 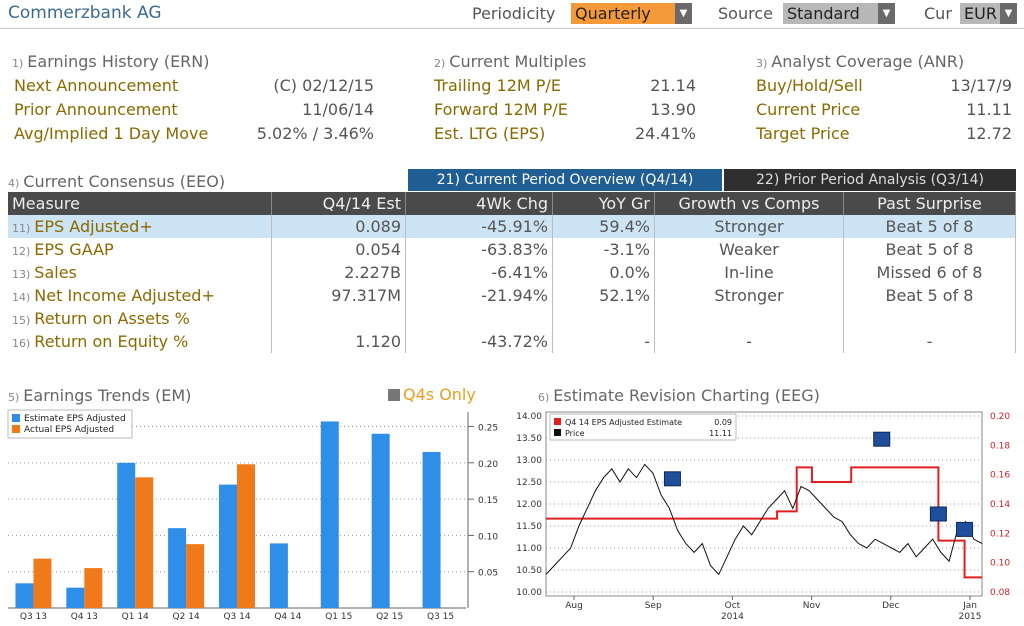 I want to click on trailing-pe-label: Trailing 12M P/E, so click(x=497, y=85).